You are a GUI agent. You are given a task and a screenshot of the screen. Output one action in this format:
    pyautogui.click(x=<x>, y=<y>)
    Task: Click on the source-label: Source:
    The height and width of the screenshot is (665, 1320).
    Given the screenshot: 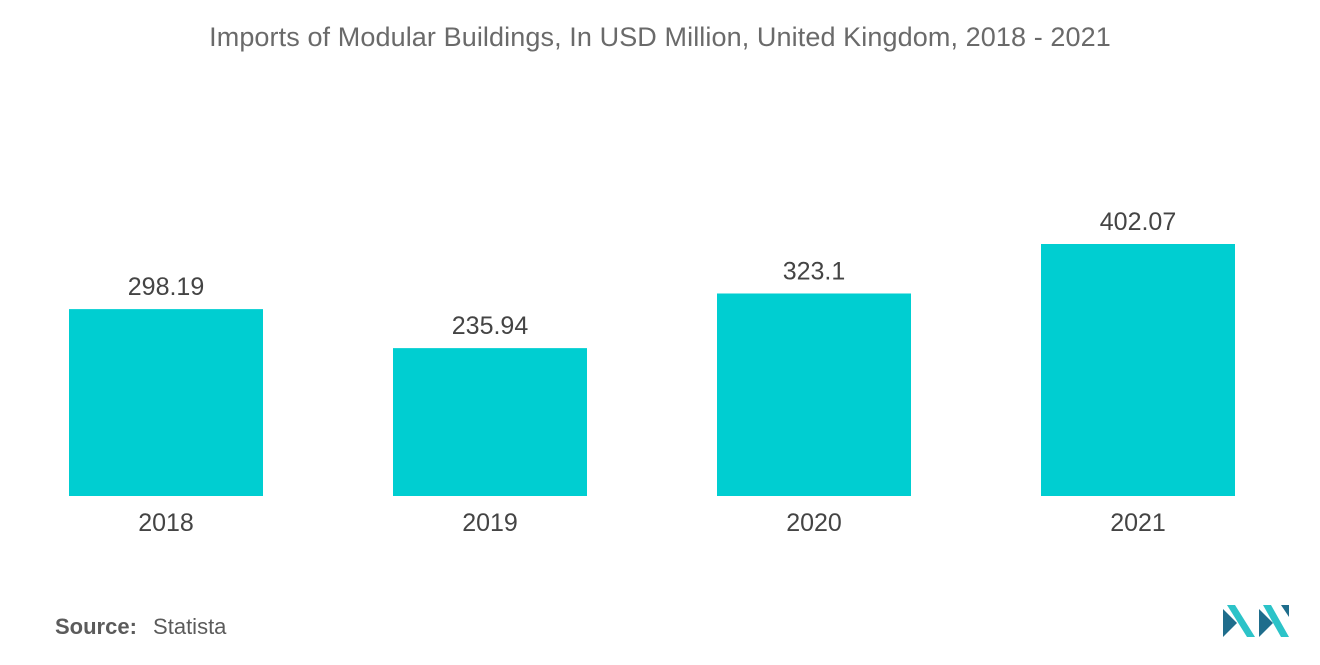 What is the action you would take?
    pyautogui.click(x=96, y=626)
    